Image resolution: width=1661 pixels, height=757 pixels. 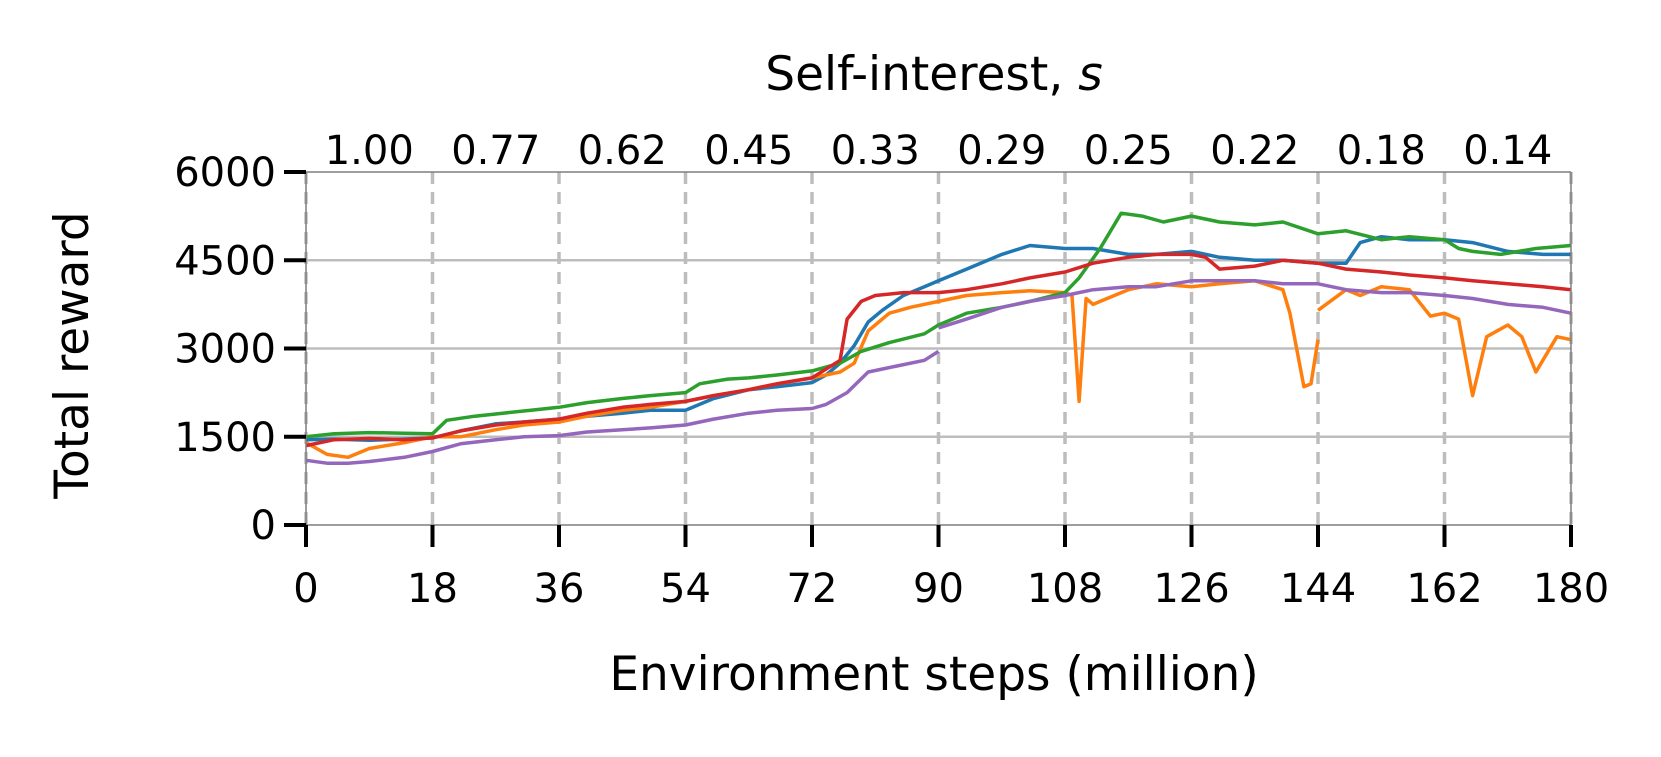 I want to click on x-tick-label: 36, so click(x=559, y=589).